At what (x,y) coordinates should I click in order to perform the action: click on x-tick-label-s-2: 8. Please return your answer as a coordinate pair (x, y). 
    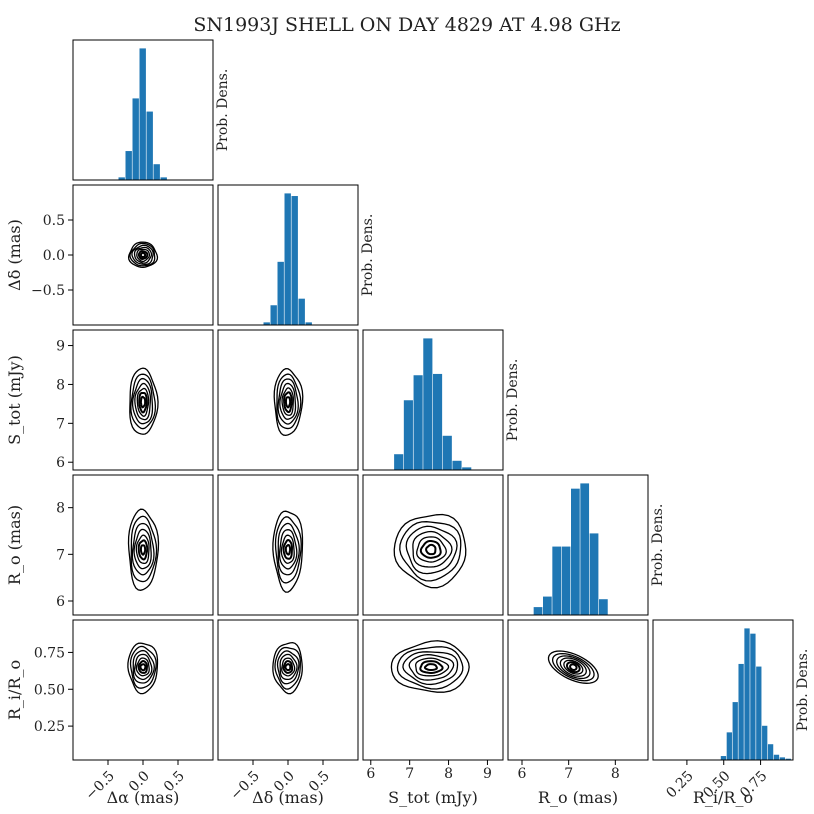
    Looking at the image, I should click on (448, 774).